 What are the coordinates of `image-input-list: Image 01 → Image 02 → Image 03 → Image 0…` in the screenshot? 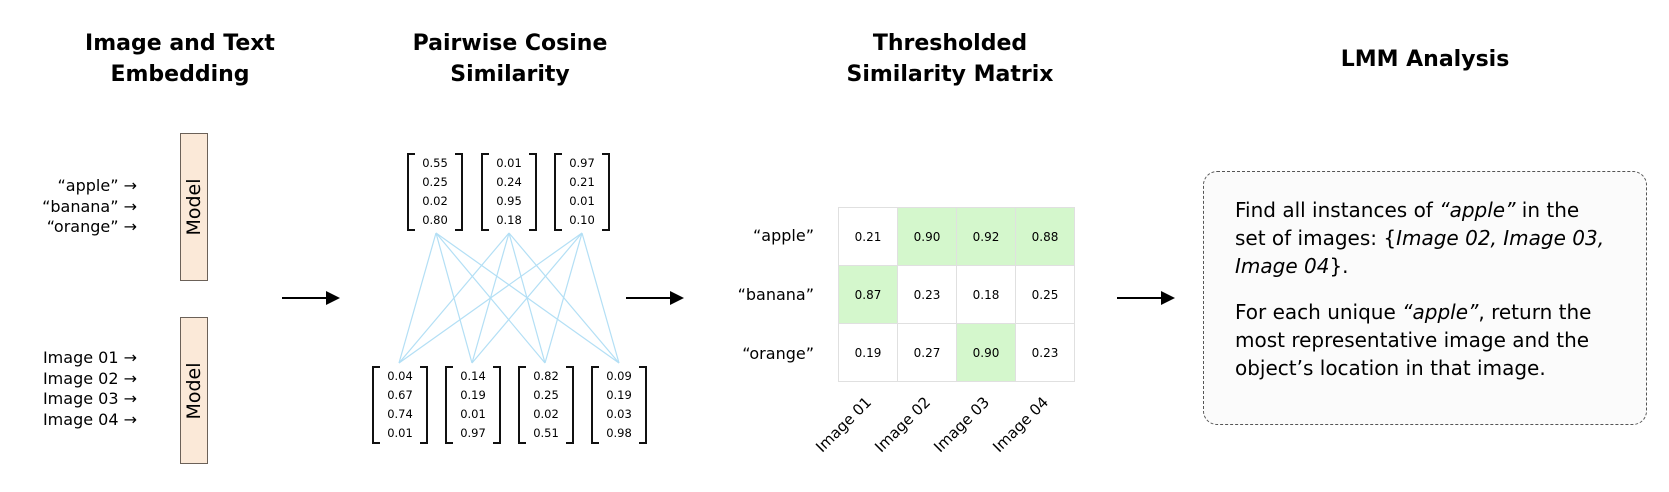 It's located at (90, 389).